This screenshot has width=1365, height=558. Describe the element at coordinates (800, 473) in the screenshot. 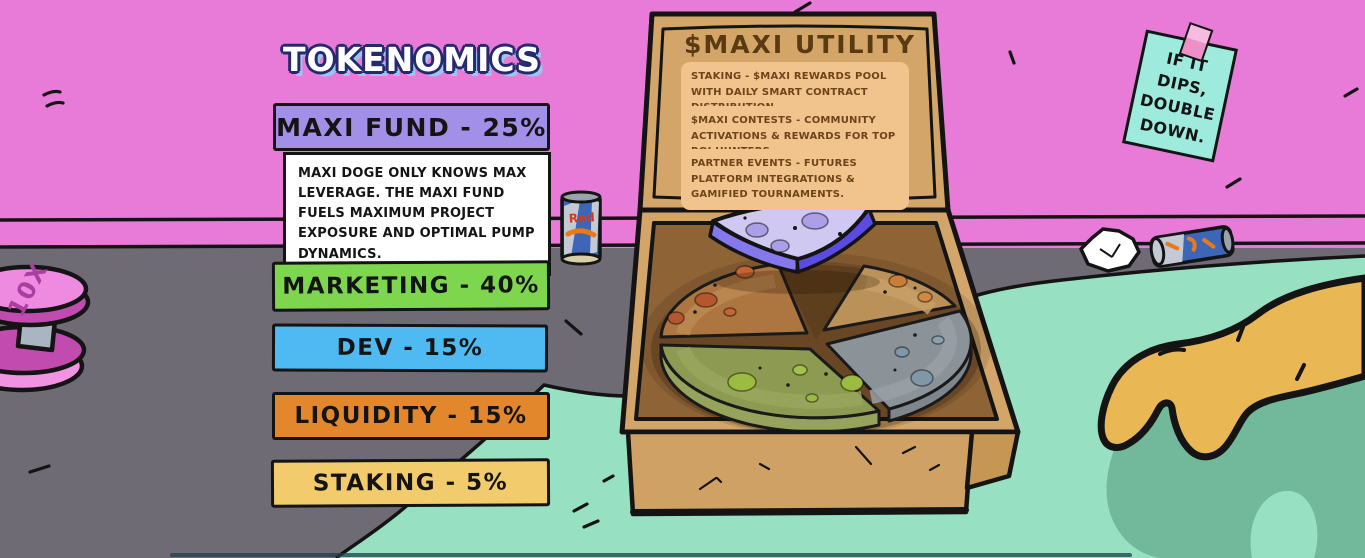

I see `pizza-box-flap` at that location.